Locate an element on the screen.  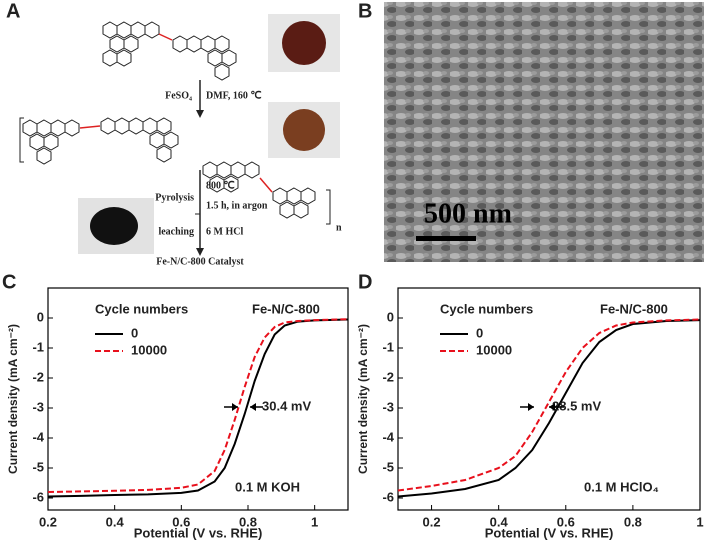
panel-label: D is located at coordinates (365, 282).